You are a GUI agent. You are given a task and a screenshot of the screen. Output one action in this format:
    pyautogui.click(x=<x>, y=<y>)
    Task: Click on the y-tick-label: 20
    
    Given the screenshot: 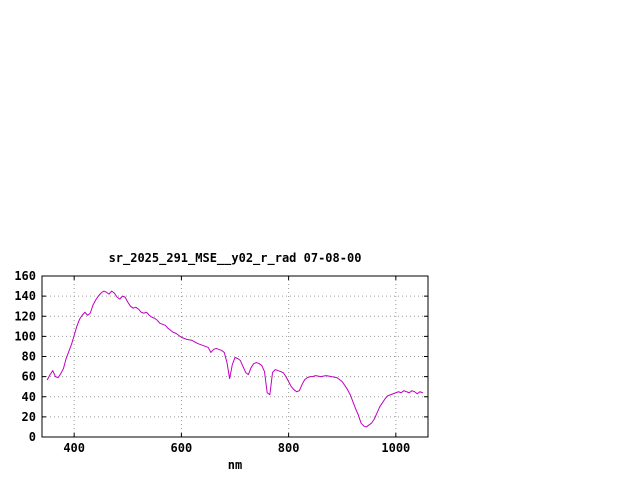 What is the action you would take?
    pyautogui.click(x=29, y=417)
    